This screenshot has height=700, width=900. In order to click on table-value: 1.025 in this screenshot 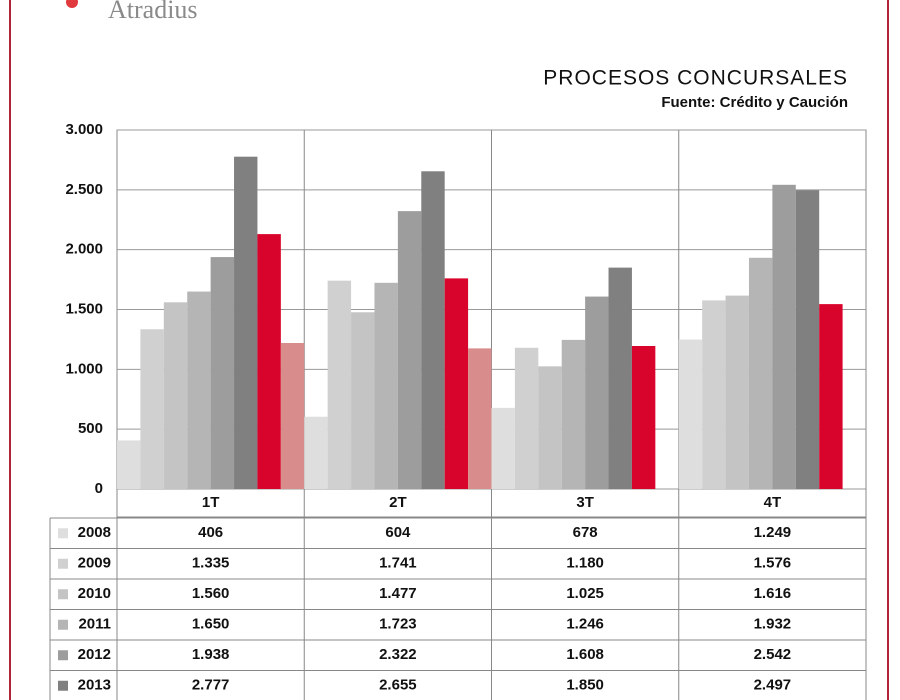, I will do `click(585, 593)`.